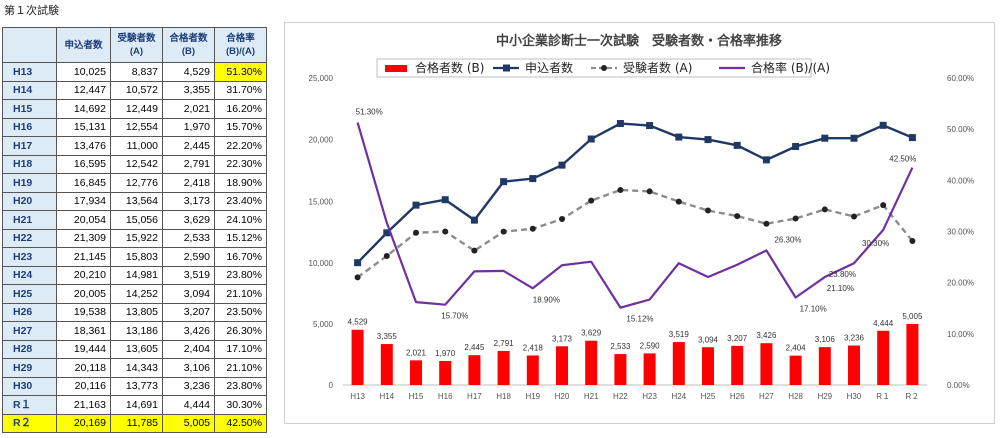 The image size is (1005, 438). What do you see at coordinates (134, 368) in the screenshot?
I see `table-row: H29 20,118 14,343 3,106 21.10%` at bounding box center [134, 368].